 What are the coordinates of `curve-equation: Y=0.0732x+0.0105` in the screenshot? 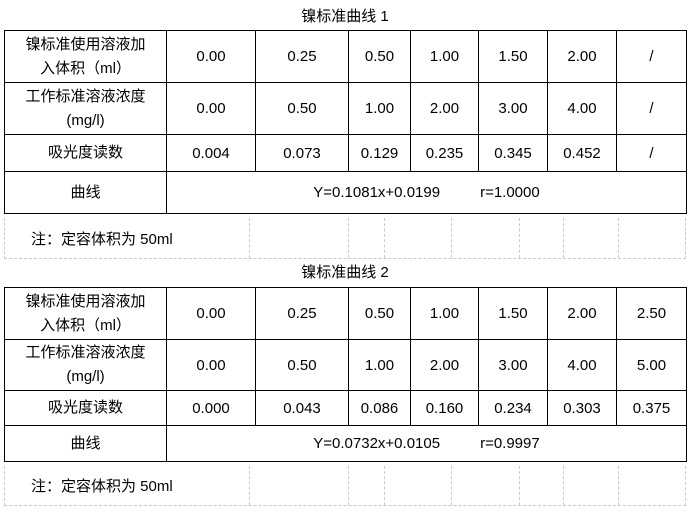 It's located at (377, 443).